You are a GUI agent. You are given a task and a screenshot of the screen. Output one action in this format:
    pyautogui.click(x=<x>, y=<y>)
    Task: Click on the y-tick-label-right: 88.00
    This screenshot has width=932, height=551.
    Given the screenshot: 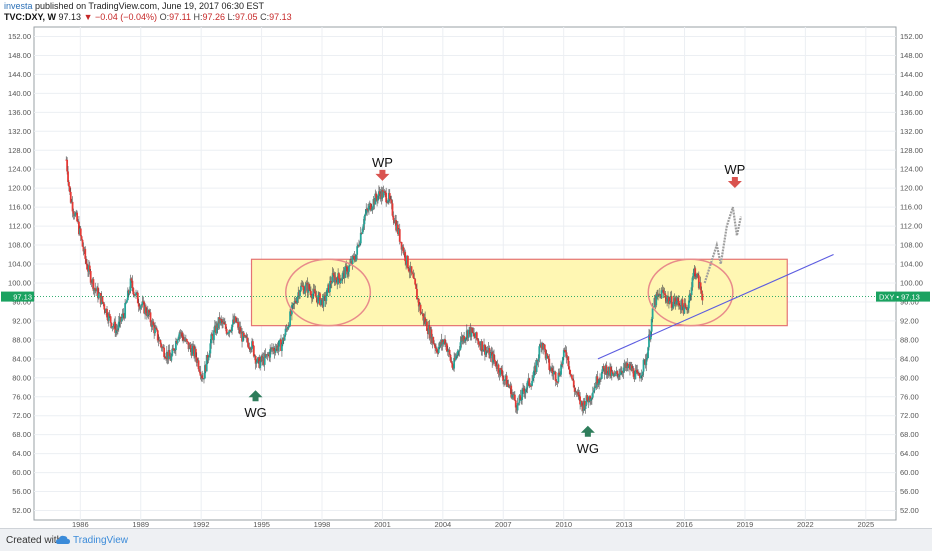 What is the action you would take?
    pyautogui.click(x=909, y=339)
    